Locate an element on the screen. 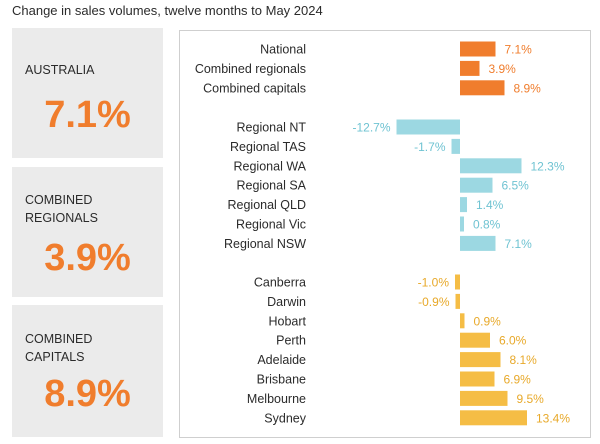 The width and height of the screenshot is (600, 444). category-label: Regional Vic is located at coordinates (271, 225).